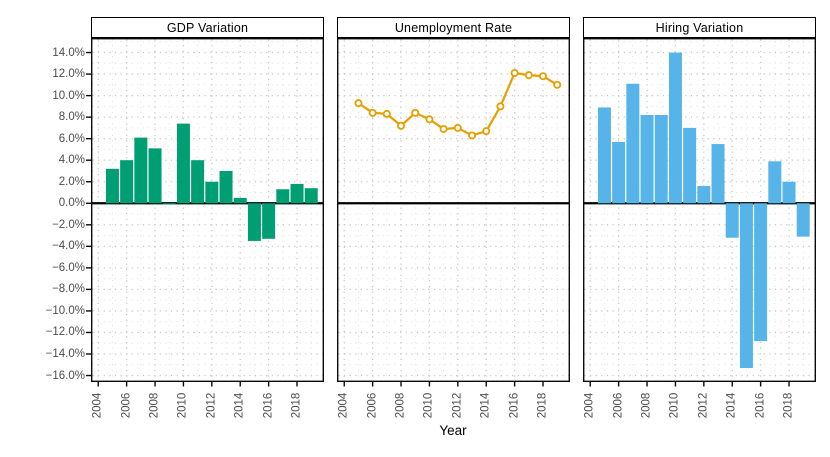 The height and width of the screenshot is (457, 830). What do you see at coordinates (68, 267) in the screenshot?
I see `y-tick-label: −6.0%` at bounding box center [68, 267].